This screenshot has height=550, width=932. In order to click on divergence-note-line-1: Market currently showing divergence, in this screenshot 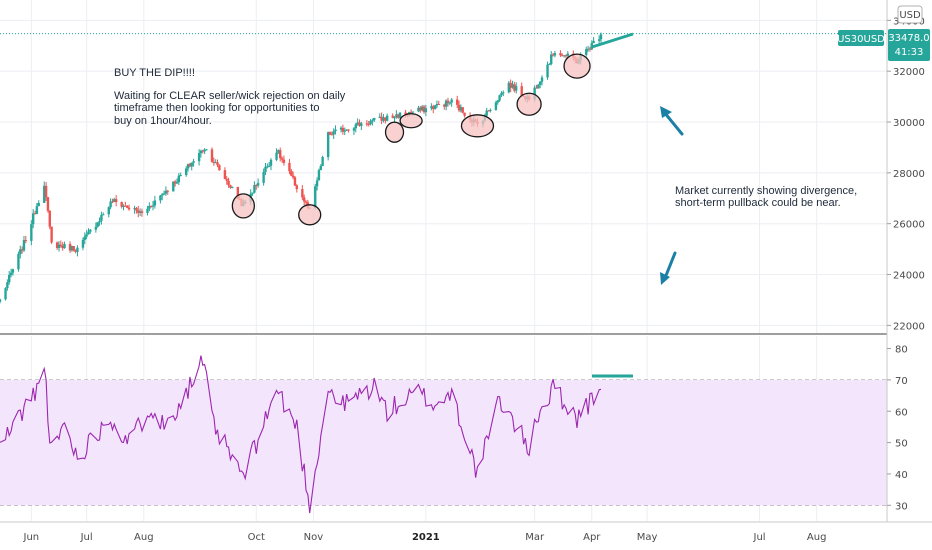, I will do `click(766, 191)`.